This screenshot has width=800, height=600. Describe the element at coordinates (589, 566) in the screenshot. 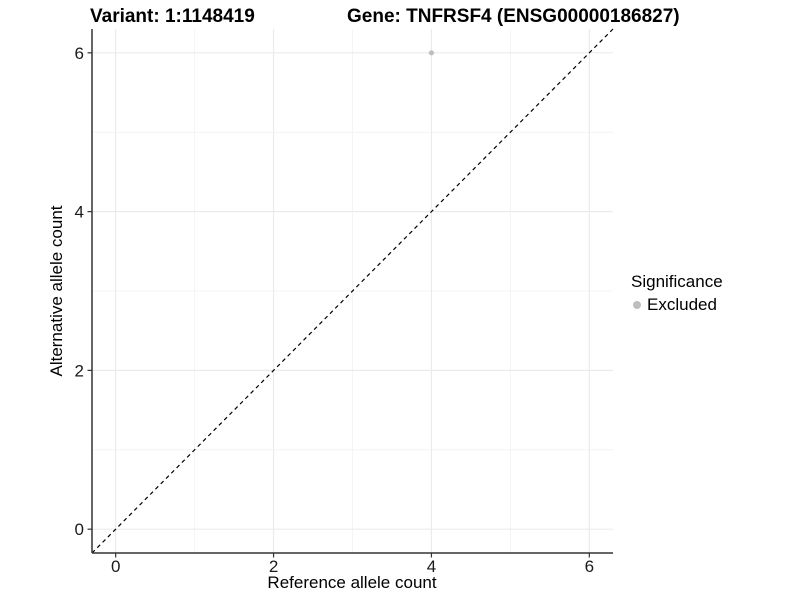

I see `x-tick-label: 6` at that location.